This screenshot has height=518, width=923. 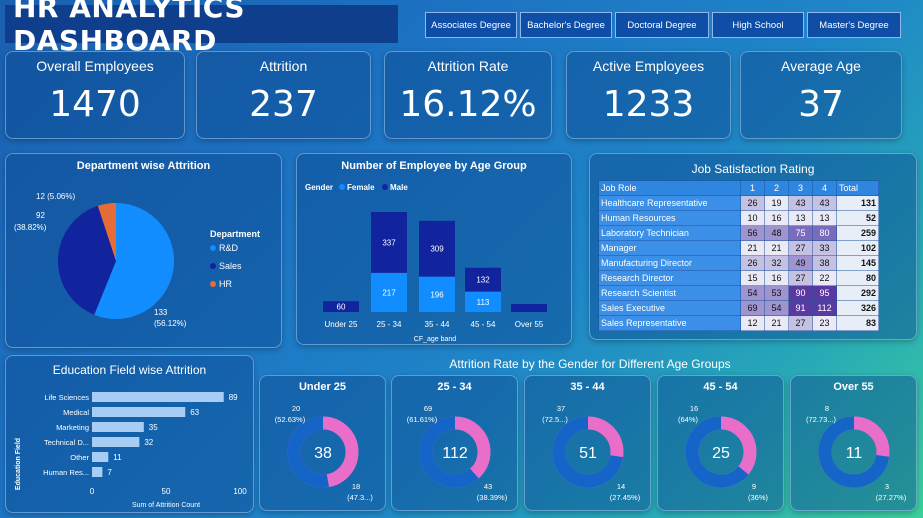 I want to click on education-field-title: Education Field wise Attrition, so click(x=129, y=370).